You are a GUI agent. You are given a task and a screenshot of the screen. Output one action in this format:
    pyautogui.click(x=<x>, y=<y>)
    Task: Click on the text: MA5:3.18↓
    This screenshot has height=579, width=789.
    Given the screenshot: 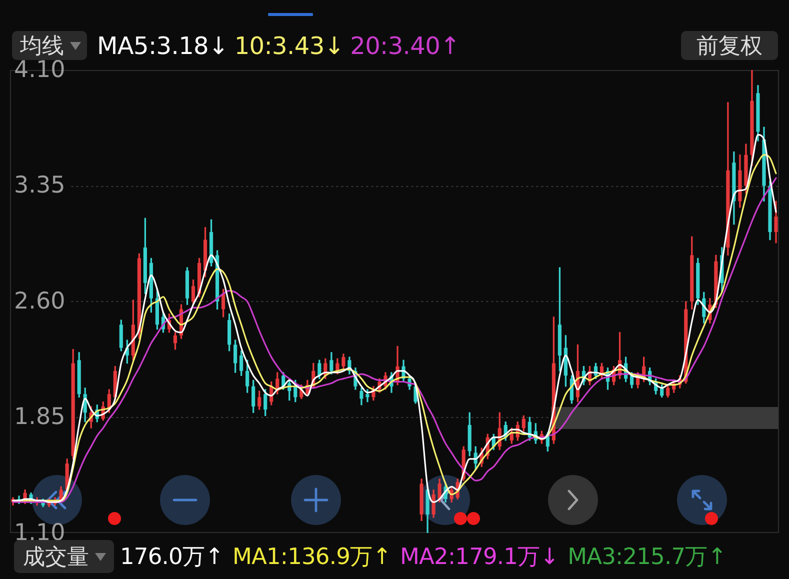 What is the action you would take?
    pyautogui.click(x=162, y=46)
    